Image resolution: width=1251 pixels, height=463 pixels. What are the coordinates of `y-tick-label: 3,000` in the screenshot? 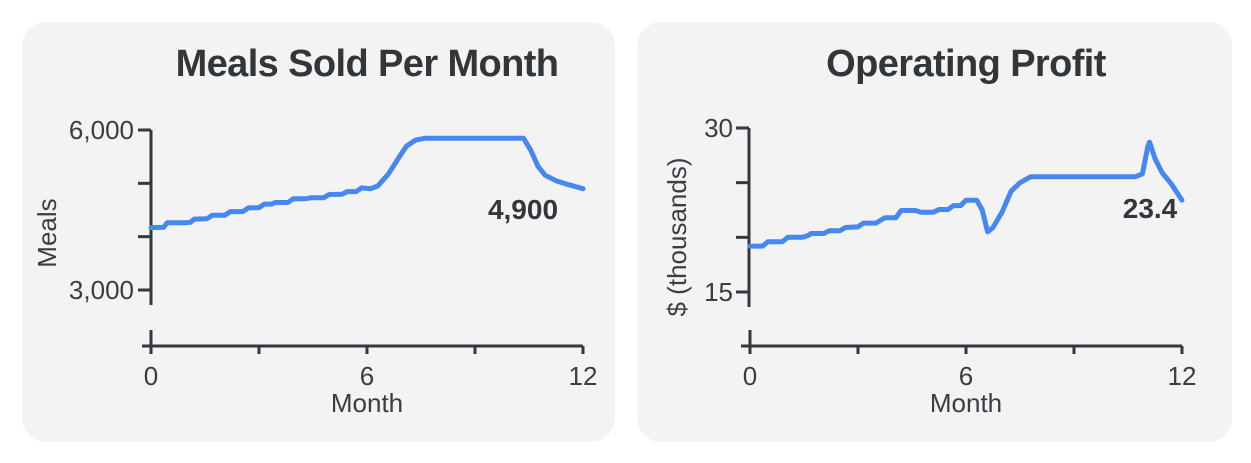 It's located at (101, 290).